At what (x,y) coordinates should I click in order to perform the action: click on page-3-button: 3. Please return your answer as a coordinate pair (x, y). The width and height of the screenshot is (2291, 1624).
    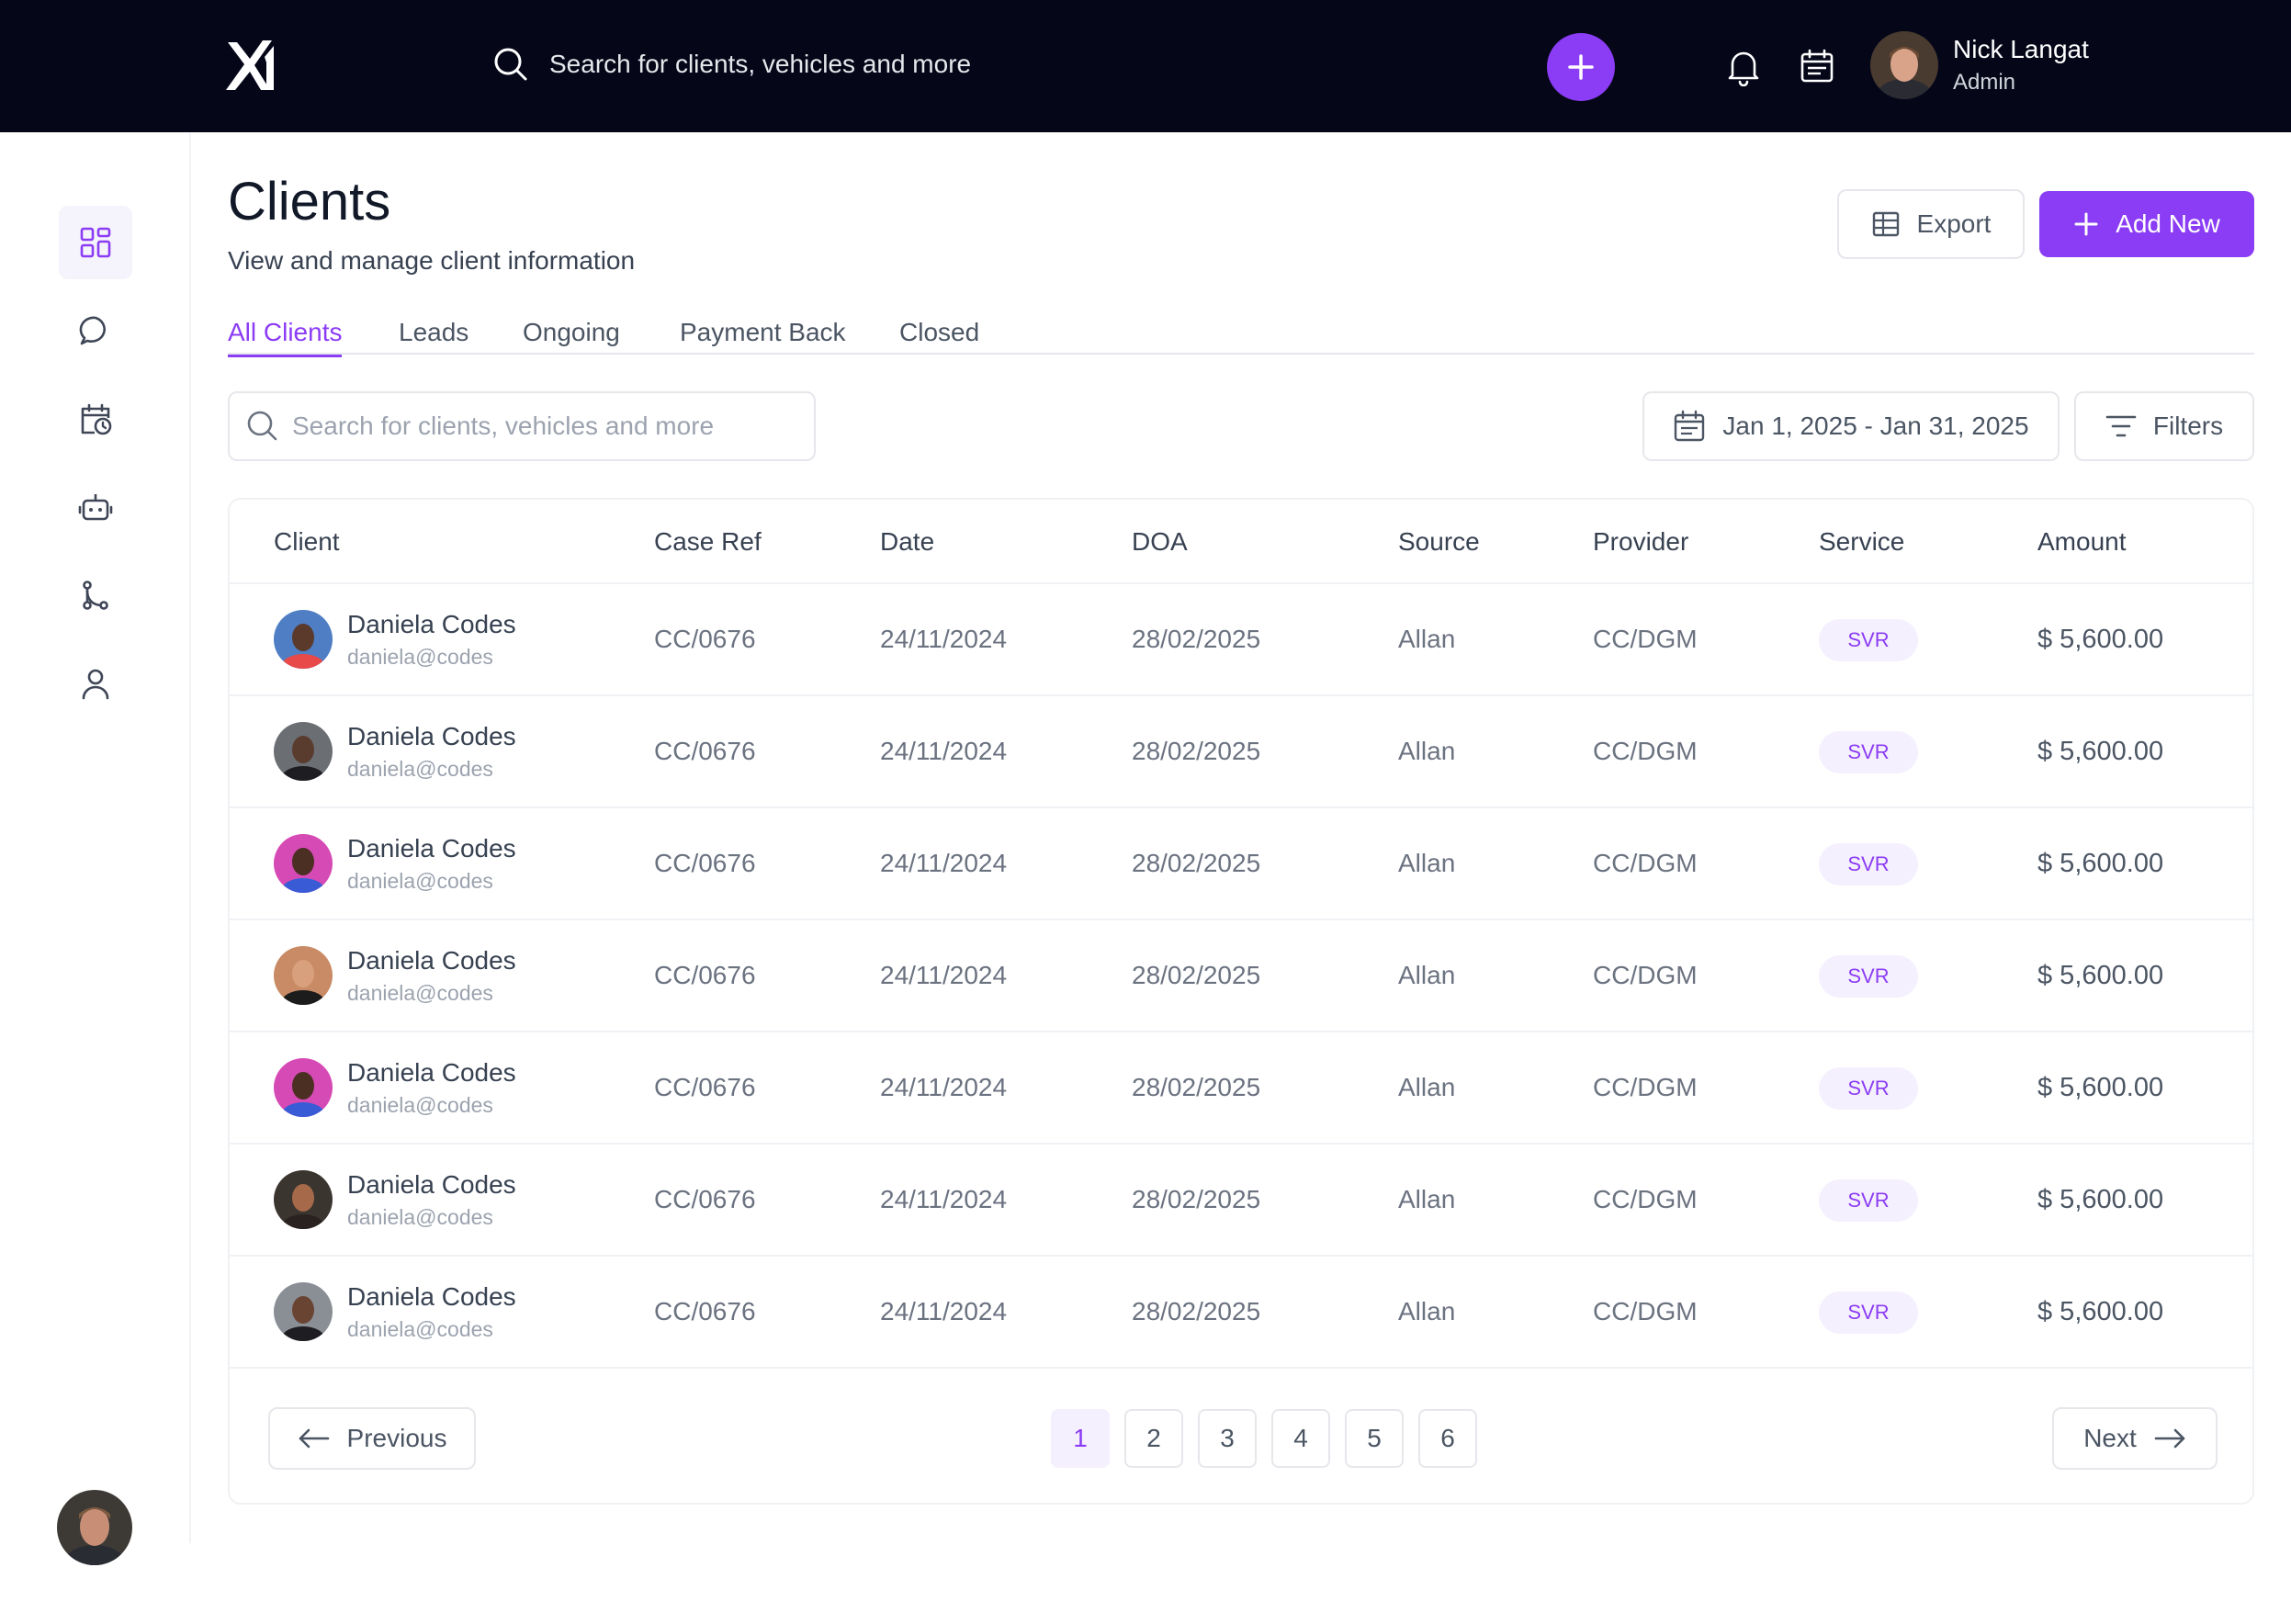
    Looking at the image, I should click on (1227, 1438).